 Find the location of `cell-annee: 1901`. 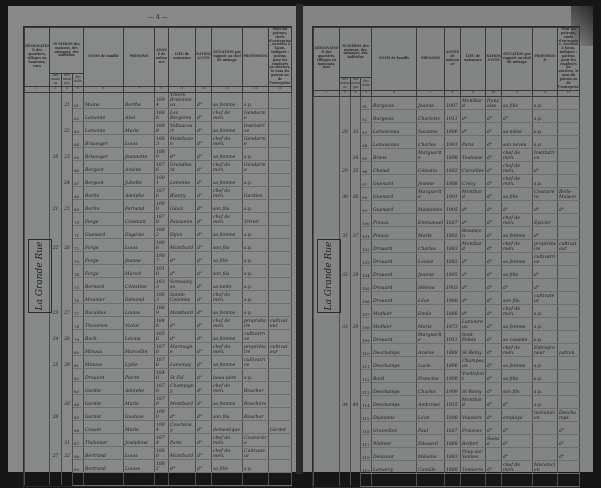

cell-annee: 1901 is located at coordinates (161, 180).